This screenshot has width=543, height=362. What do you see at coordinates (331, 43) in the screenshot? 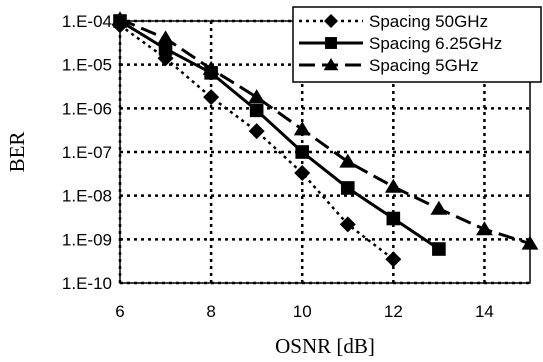
I see `legend-marker-square` at bounding box center [331, 43].